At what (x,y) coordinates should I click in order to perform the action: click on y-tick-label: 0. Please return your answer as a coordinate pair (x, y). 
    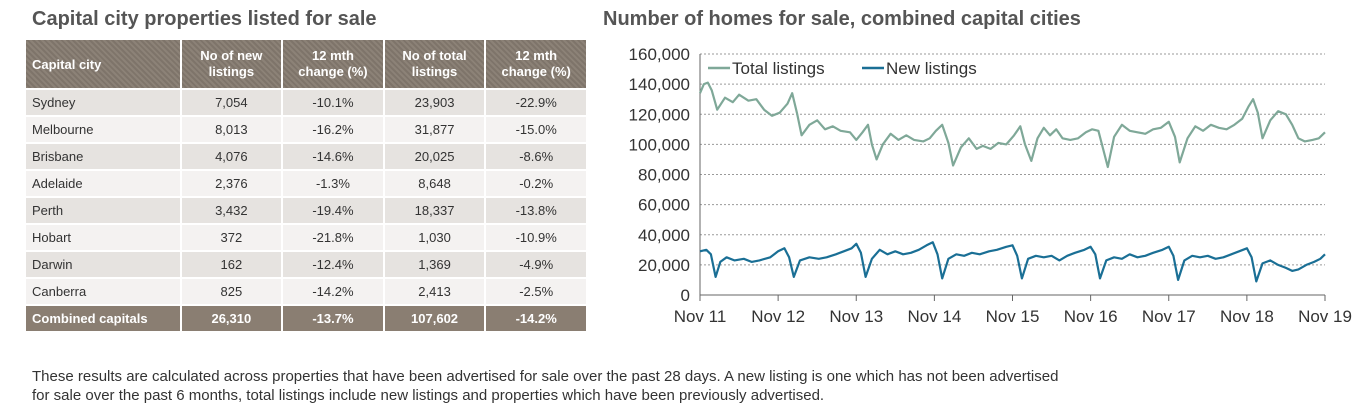
    Looking at the image, I should click on (685, 295).